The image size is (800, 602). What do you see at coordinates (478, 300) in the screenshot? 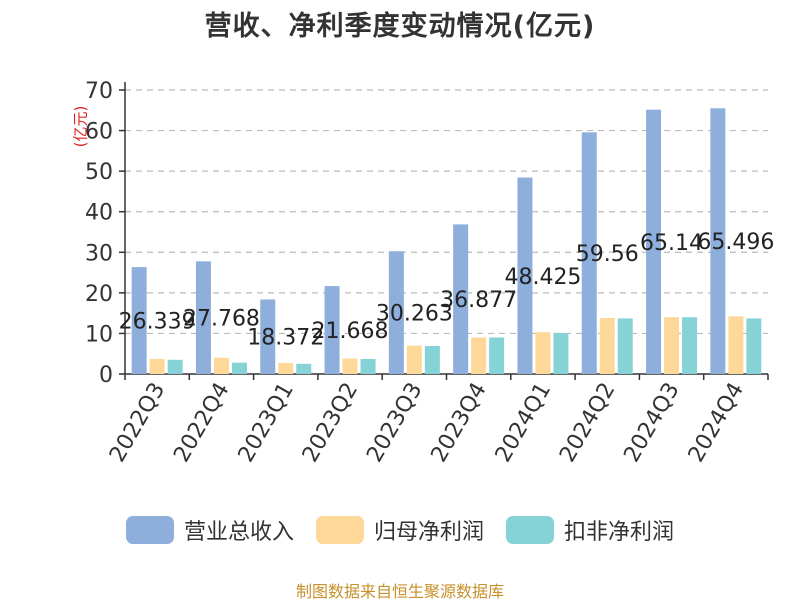
I see `data-label-revenue: 36.877` at bounding box center [478, 300].